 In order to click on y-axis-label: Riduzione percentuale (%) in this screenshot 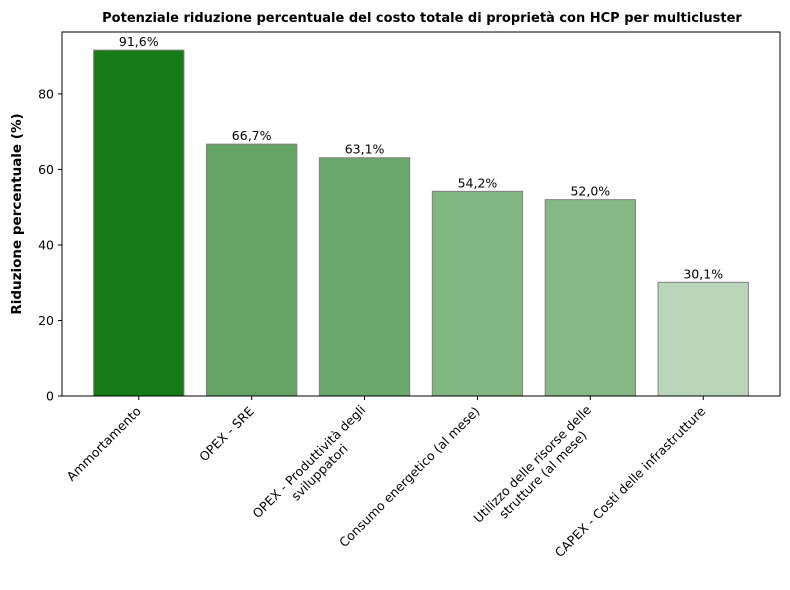, I will do `click(17, 213)`.